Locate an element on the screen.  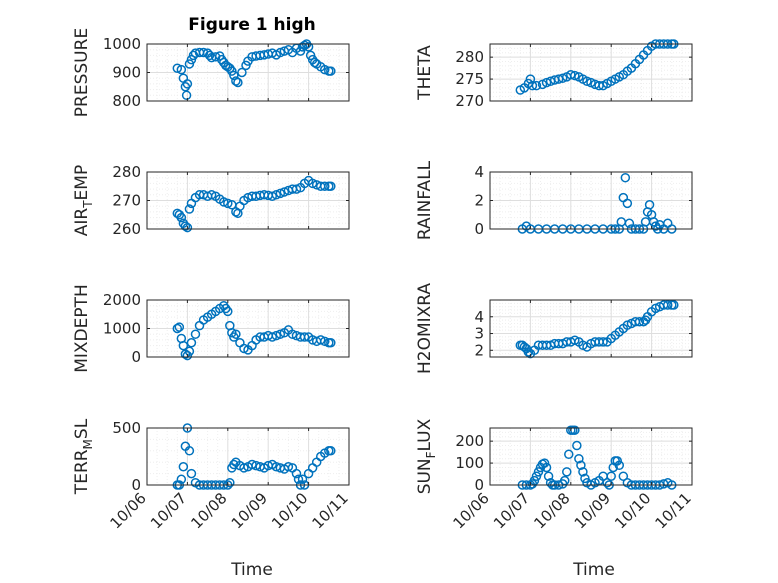
y-tick-label: 200 is located at coordinates (469, 441).